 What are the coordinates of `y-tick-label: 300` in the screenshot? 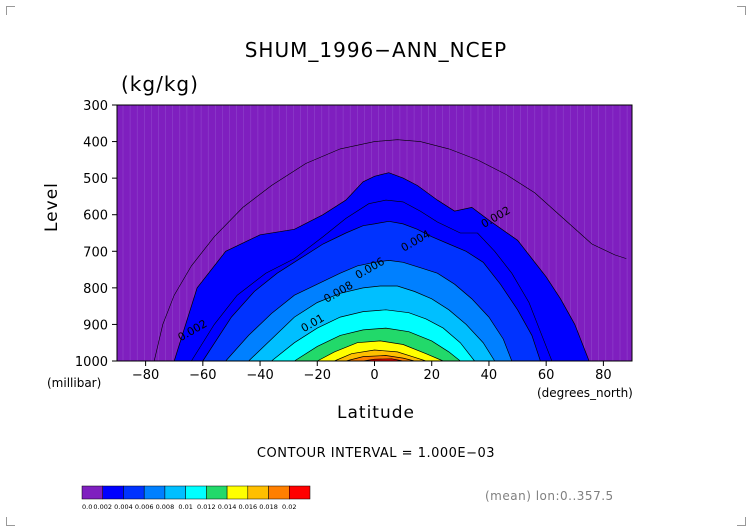 It's located at (95, 106).